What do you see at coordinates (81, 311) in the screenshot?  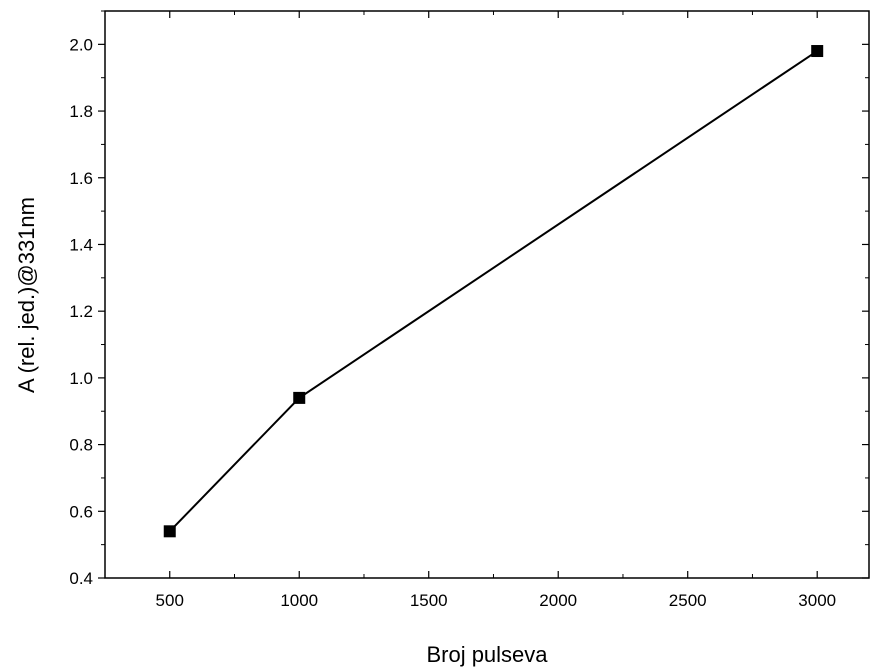 I see `y-tick-label: 1.2` at bounding box center [81, 311].